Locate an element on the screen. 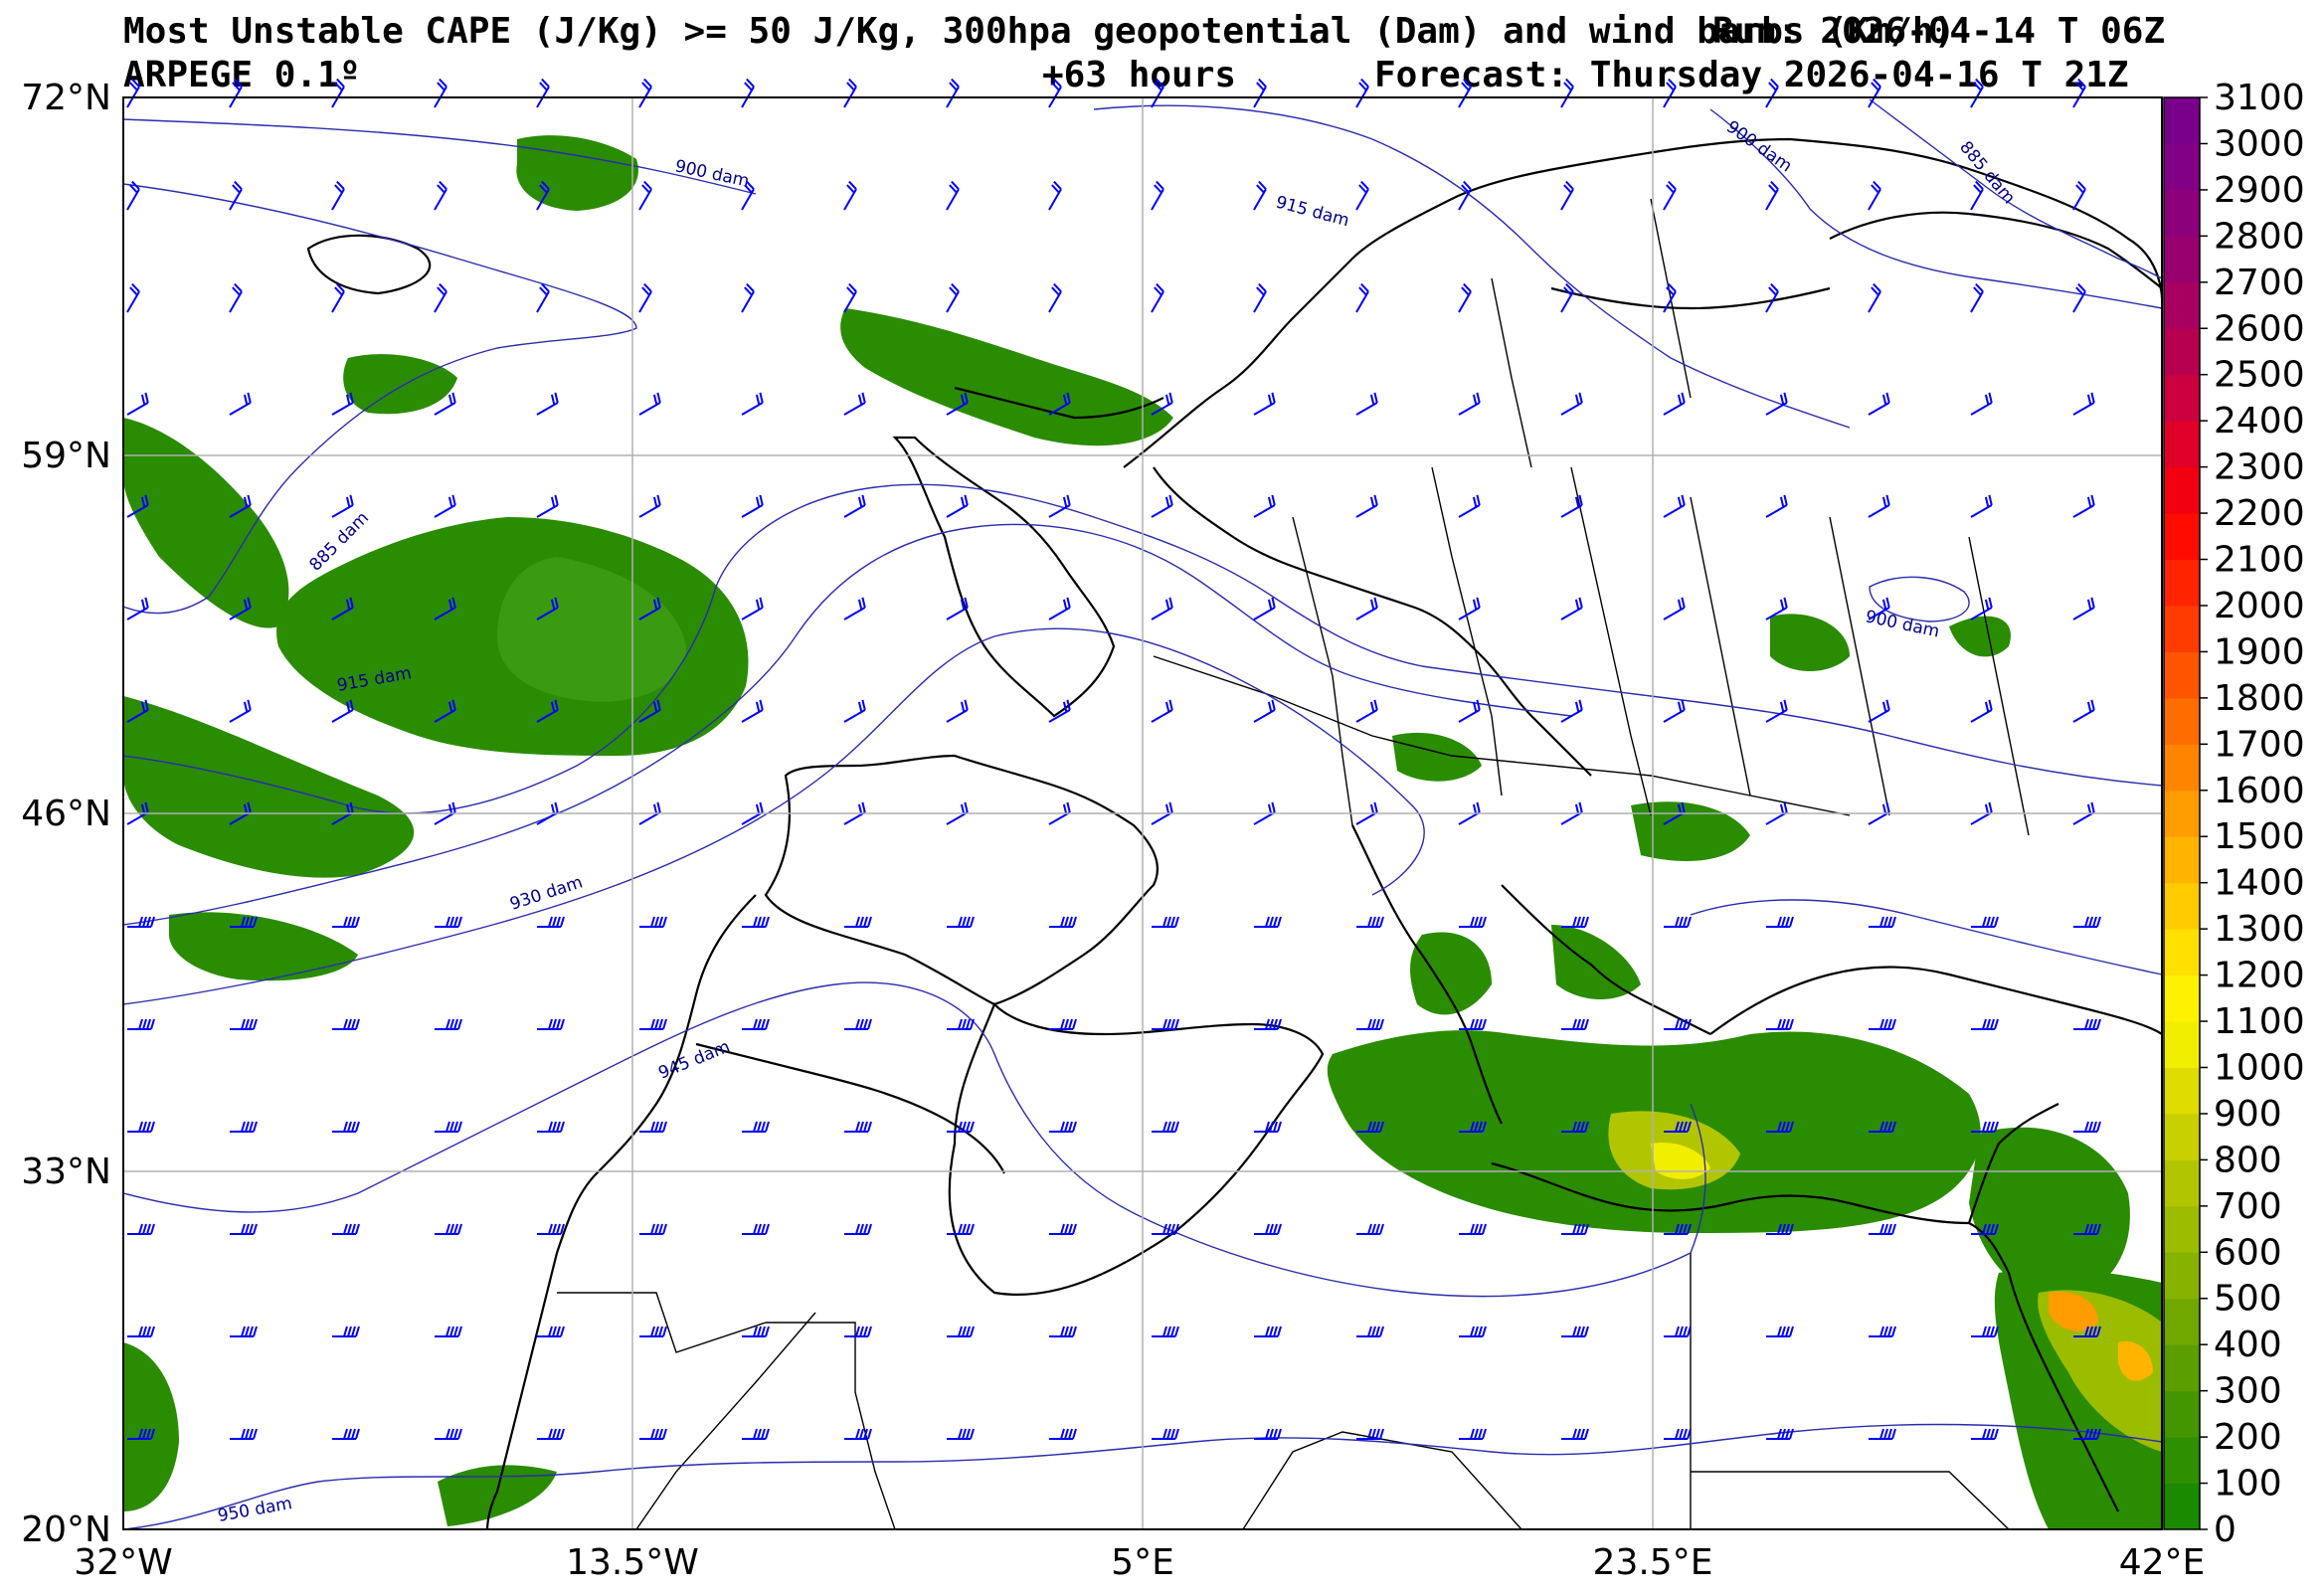 This screenshot has height=1595, width=2324. colorbar-tick-label: 400 is located at coordinates (2248, 1345).